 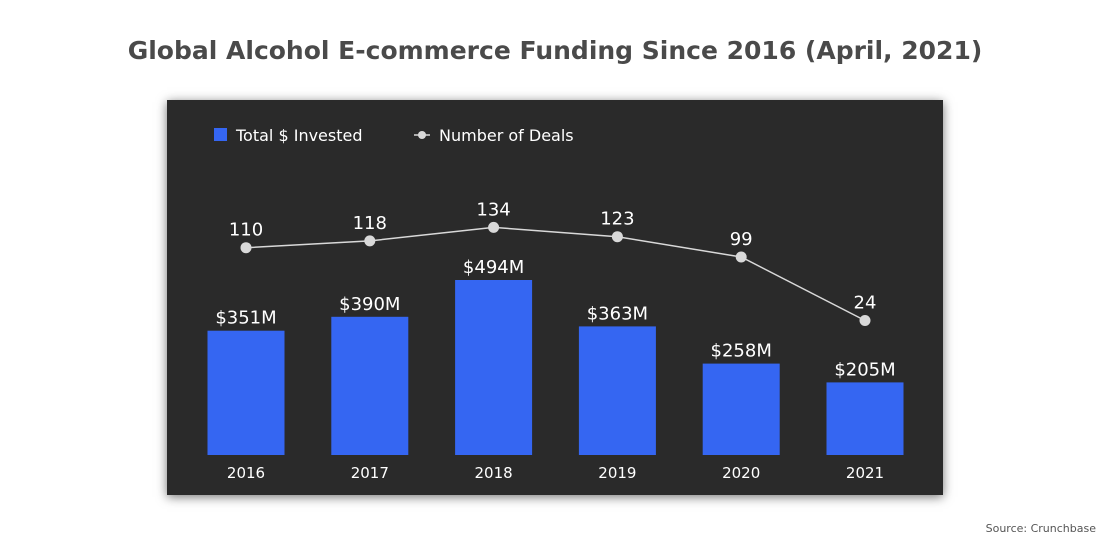 What do you see at coordinates (617, 313) in the screenshot?
I see `bar-value-label-2019: $363M` at bounding box center [617, 313].